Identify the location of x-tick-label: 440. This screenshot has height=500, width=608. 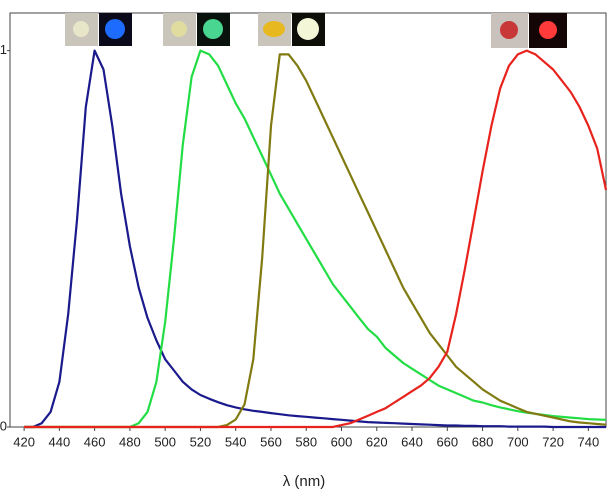
(60, 441).